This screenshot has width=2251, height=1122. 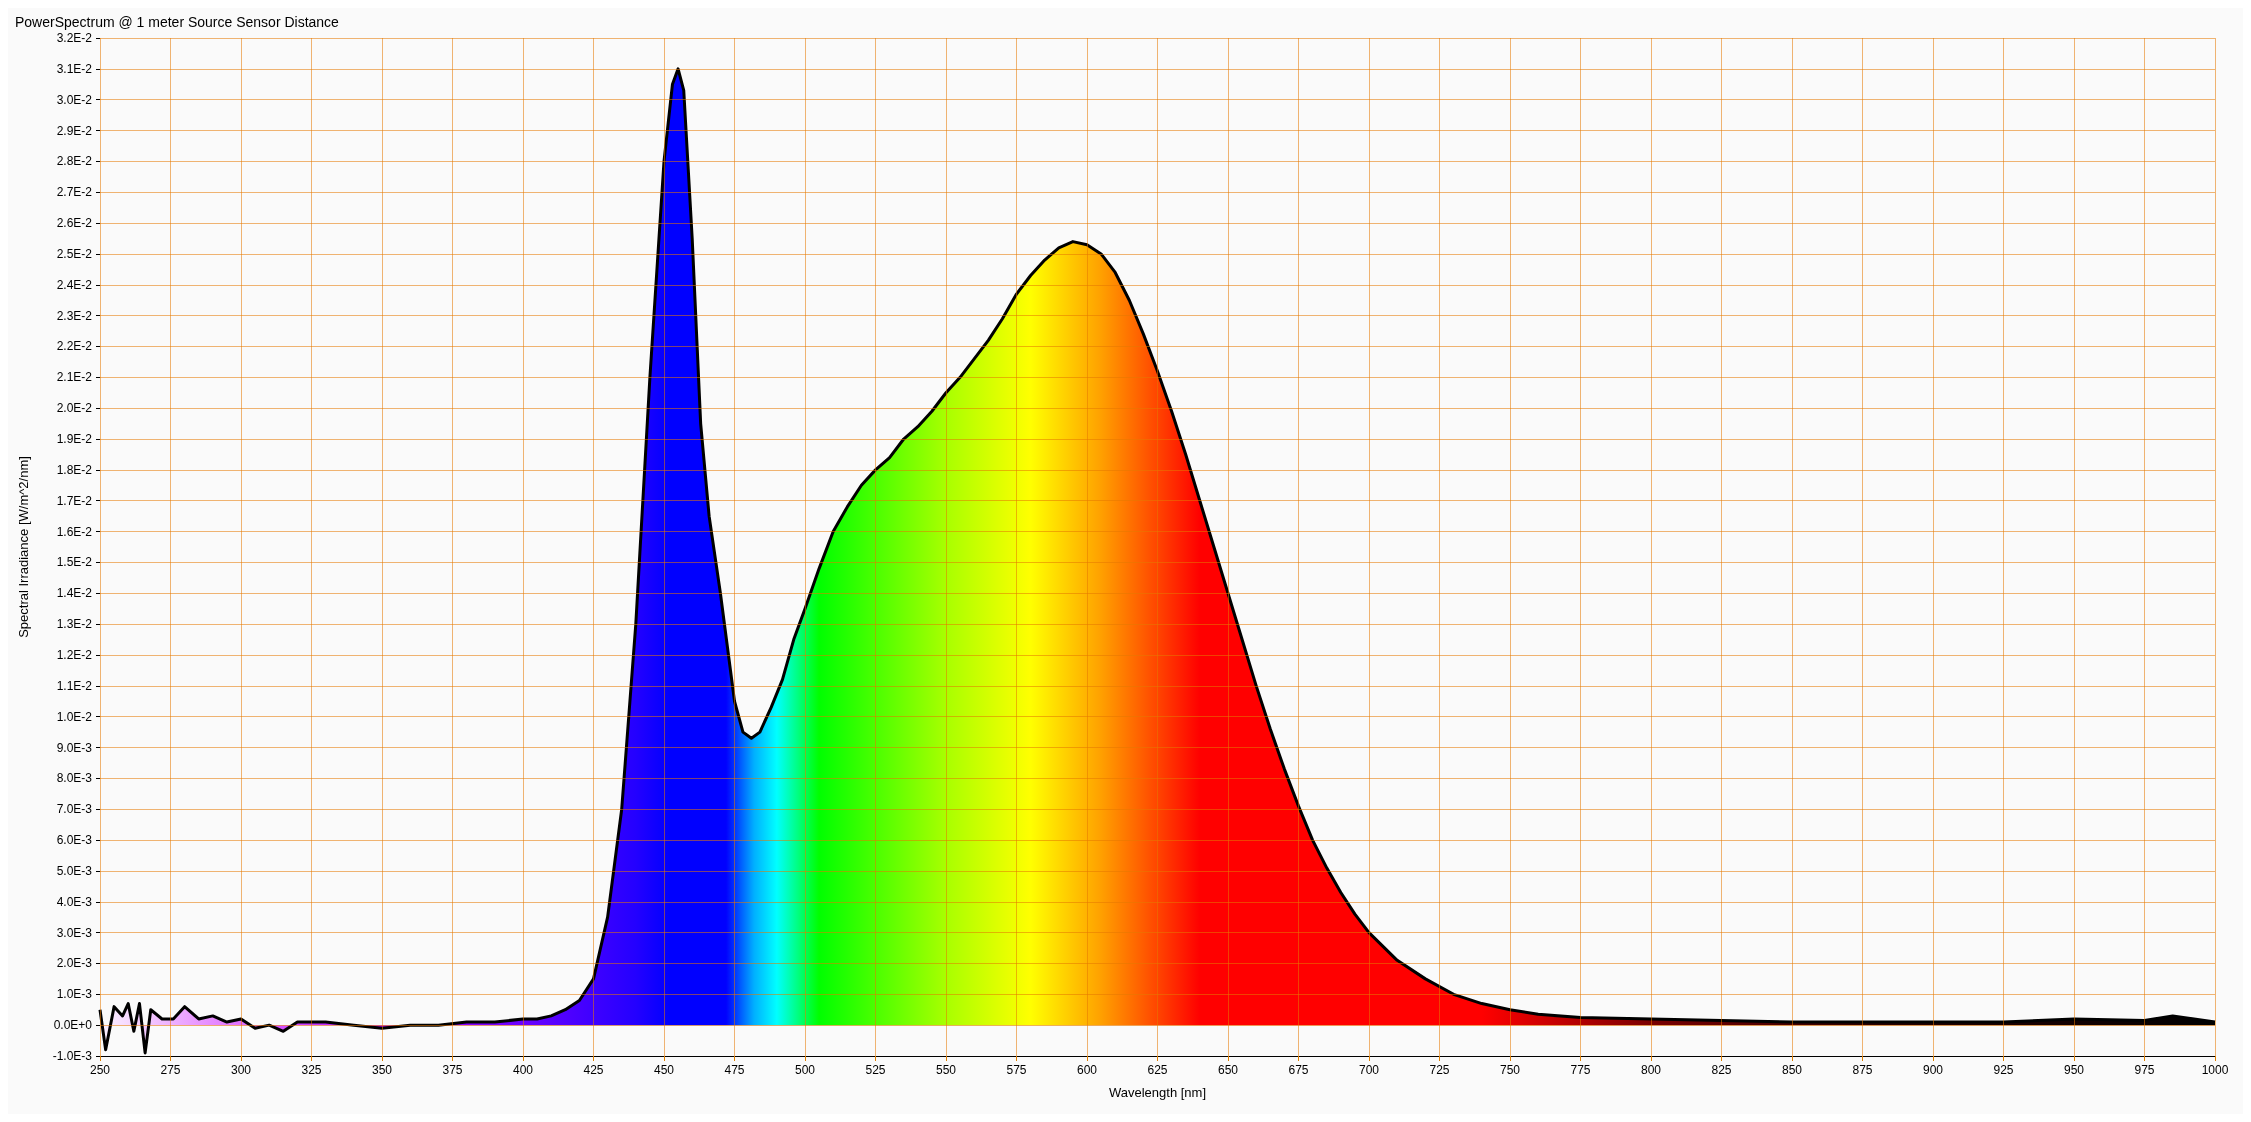 What do you see at coordinates (74, 192) in the screenshot?
I see `y-tick-label: 2.7E-2` at bounding box center [74, 192].